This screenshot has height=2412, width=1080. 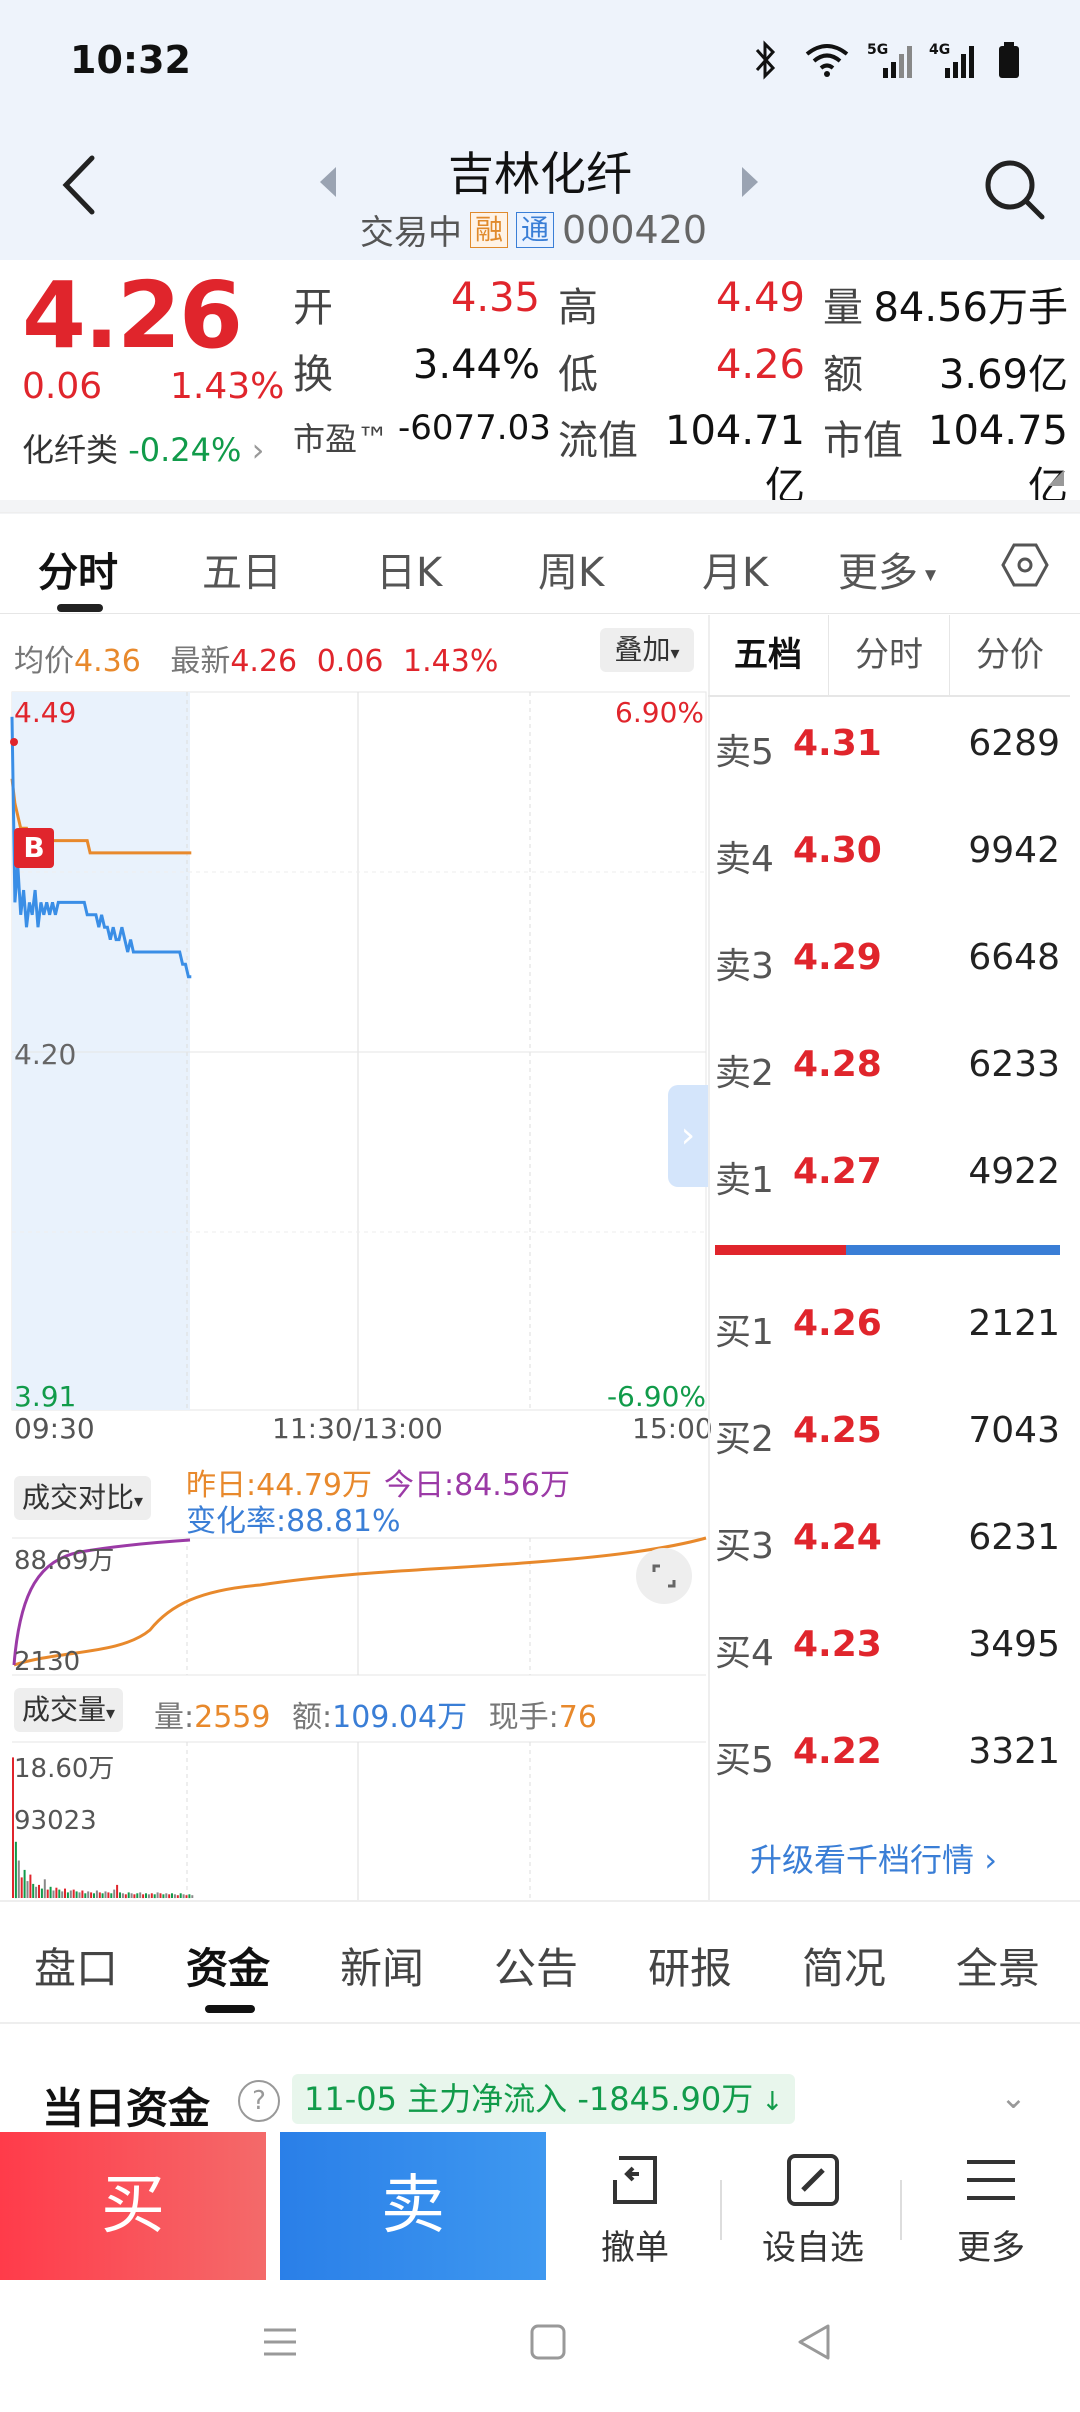 I want to click on home-icon, so click(x=548, y=2344).